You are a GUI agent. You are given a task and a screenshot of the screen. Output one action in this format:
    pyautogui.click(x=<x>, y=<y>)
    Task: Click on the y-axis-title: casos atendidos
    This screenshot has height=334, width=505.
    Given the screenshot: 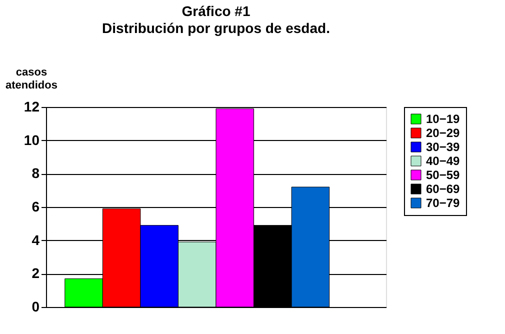 What is the action you would take?
    pyautogui.click(x=32, y=79)
    